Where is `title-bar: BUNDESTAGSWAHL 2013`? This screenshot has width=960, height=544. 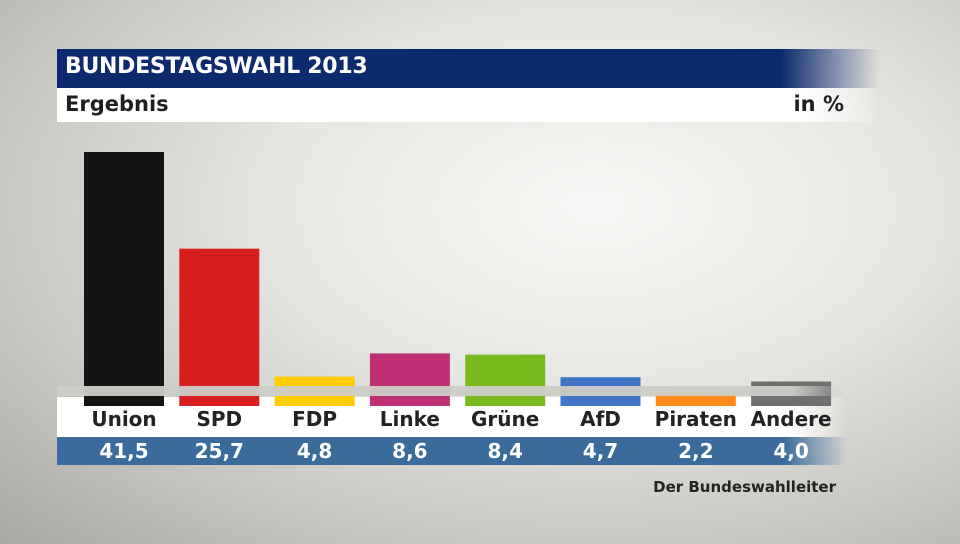 title-bar: BUNDESTAGSWAHL 2013 is located at coordinates (468, 68).